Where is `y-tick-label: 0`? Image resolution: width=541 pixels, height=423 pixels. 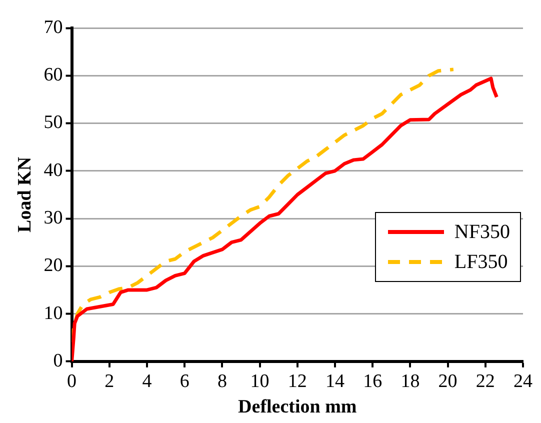 y-tick-label: 0 is located at coordinates (58, 361).